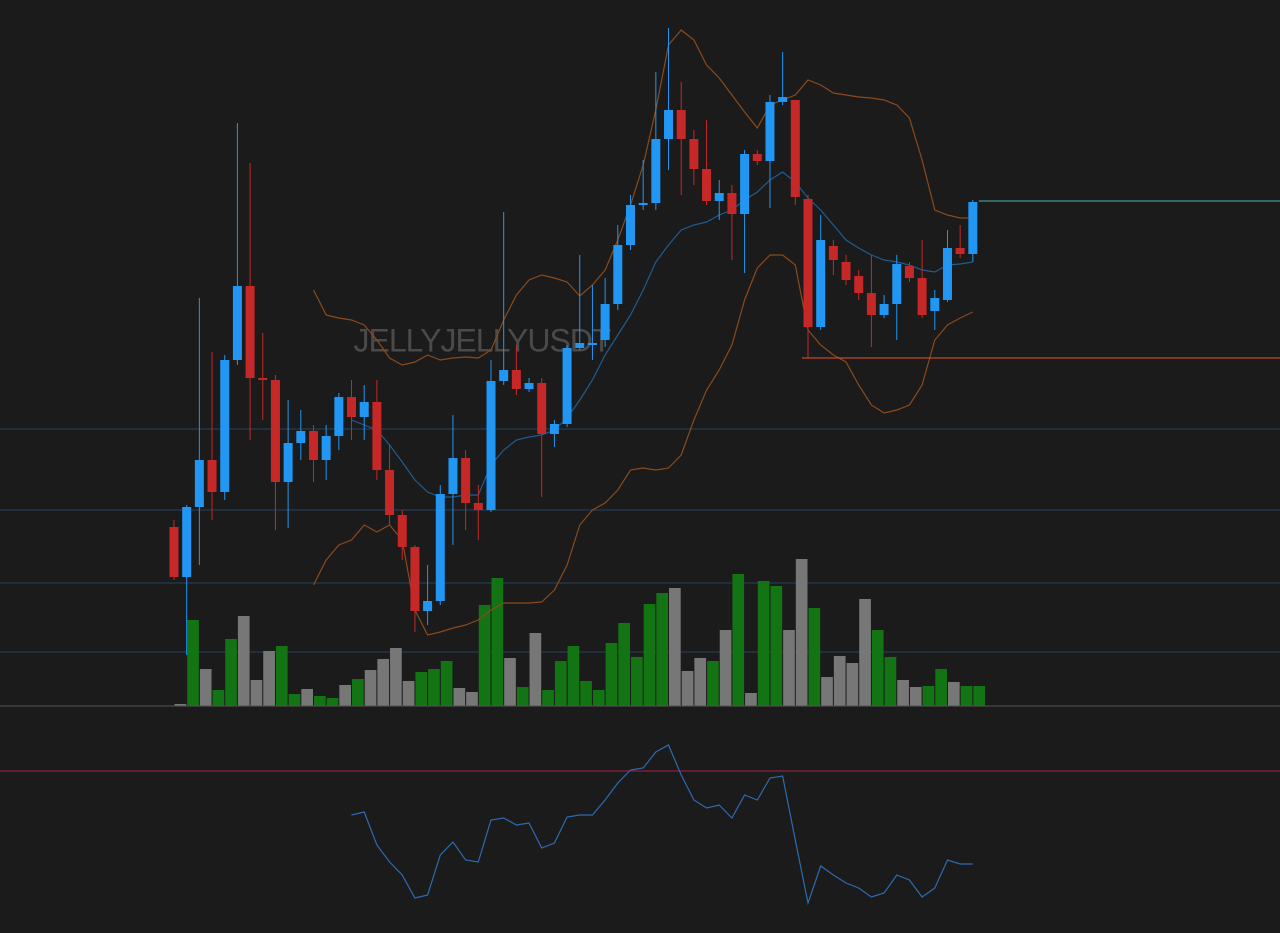 This screenshot has width=1280, height=933. What do you see at coordinates (662, 825) in the screenshot?
I see `rsi-line` at bounding box center [662, 825].